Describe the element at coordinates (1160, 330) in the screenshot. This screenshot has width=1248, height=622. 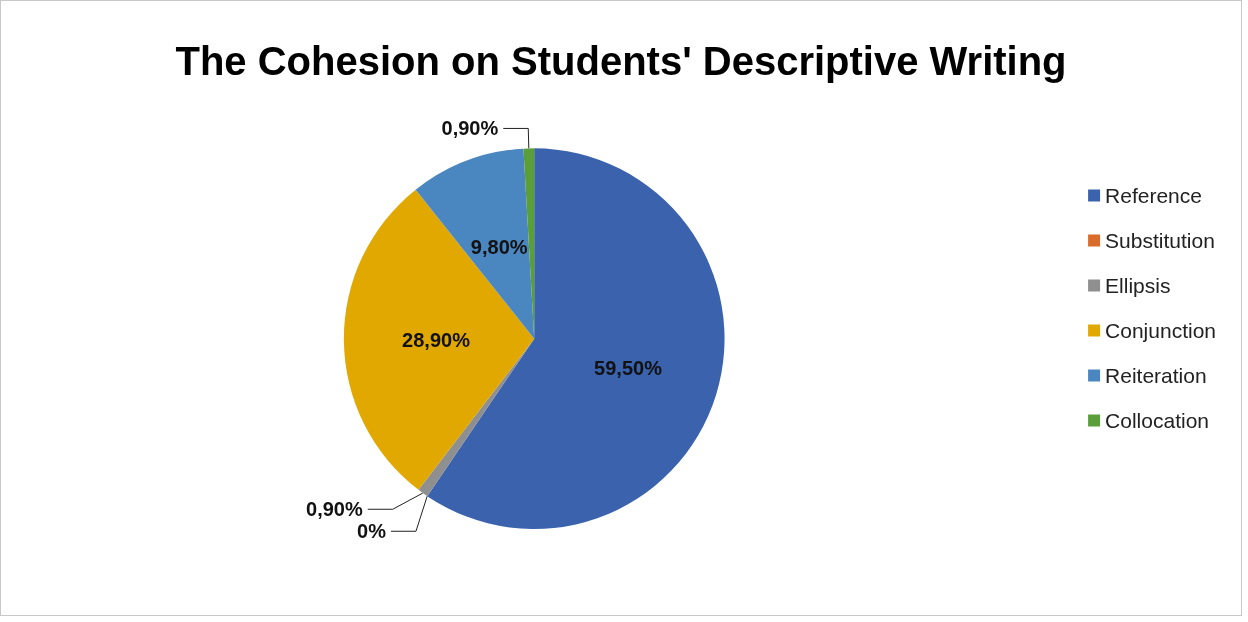
I see `legend-label: Conjunction` at that location.